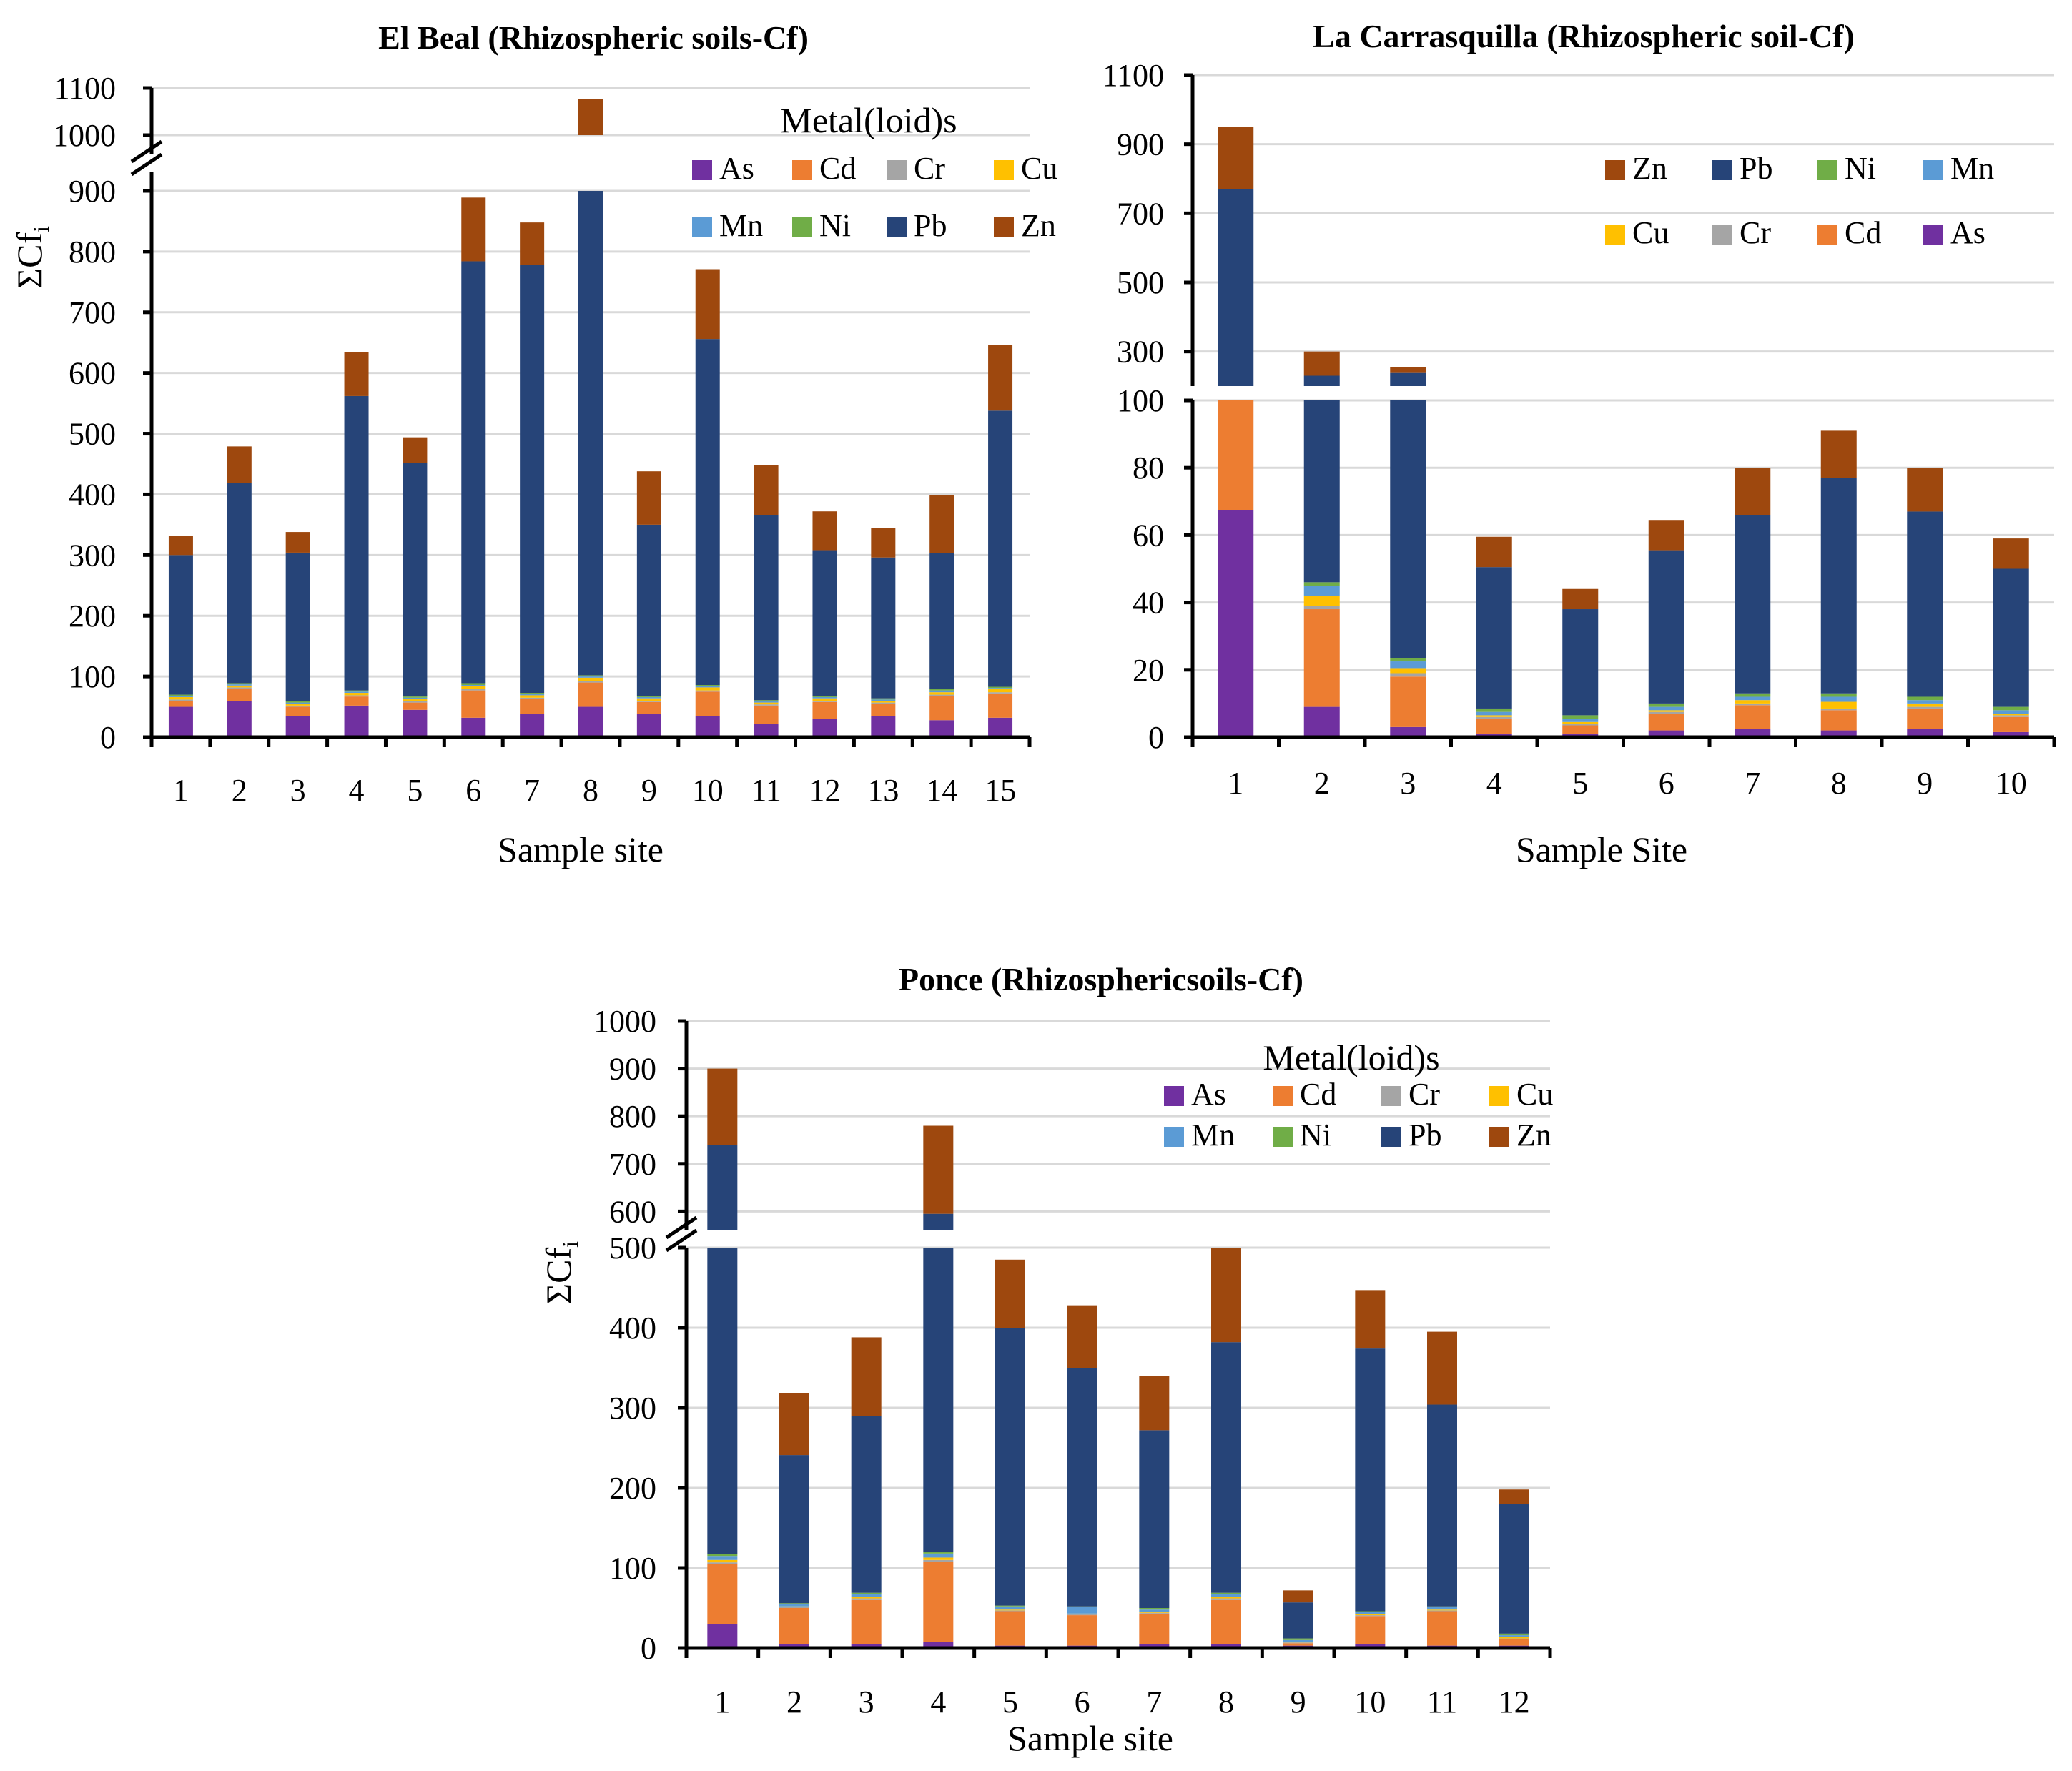  I want to click on x-tick-label: 7, so click(1752, 783).